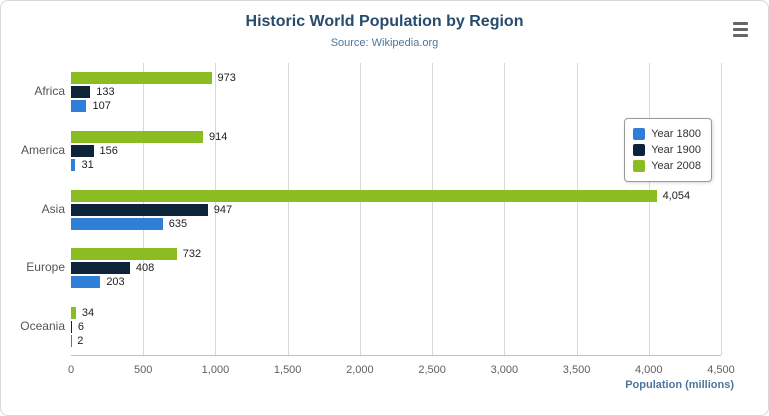 The height and width of the screenshot is (416, 769). Describe the element at coordinates (100, 268) in the screenshot. I see `bar-europe-year-1900` at that location.